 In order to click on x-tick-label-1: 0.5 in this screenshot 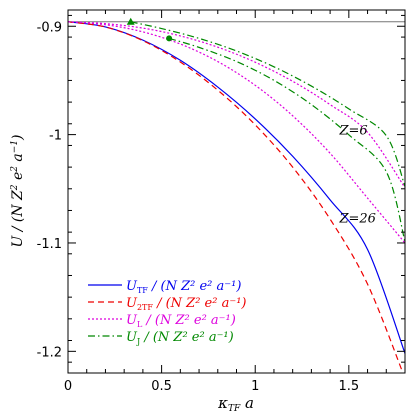, I will do `click(161, 386)`.